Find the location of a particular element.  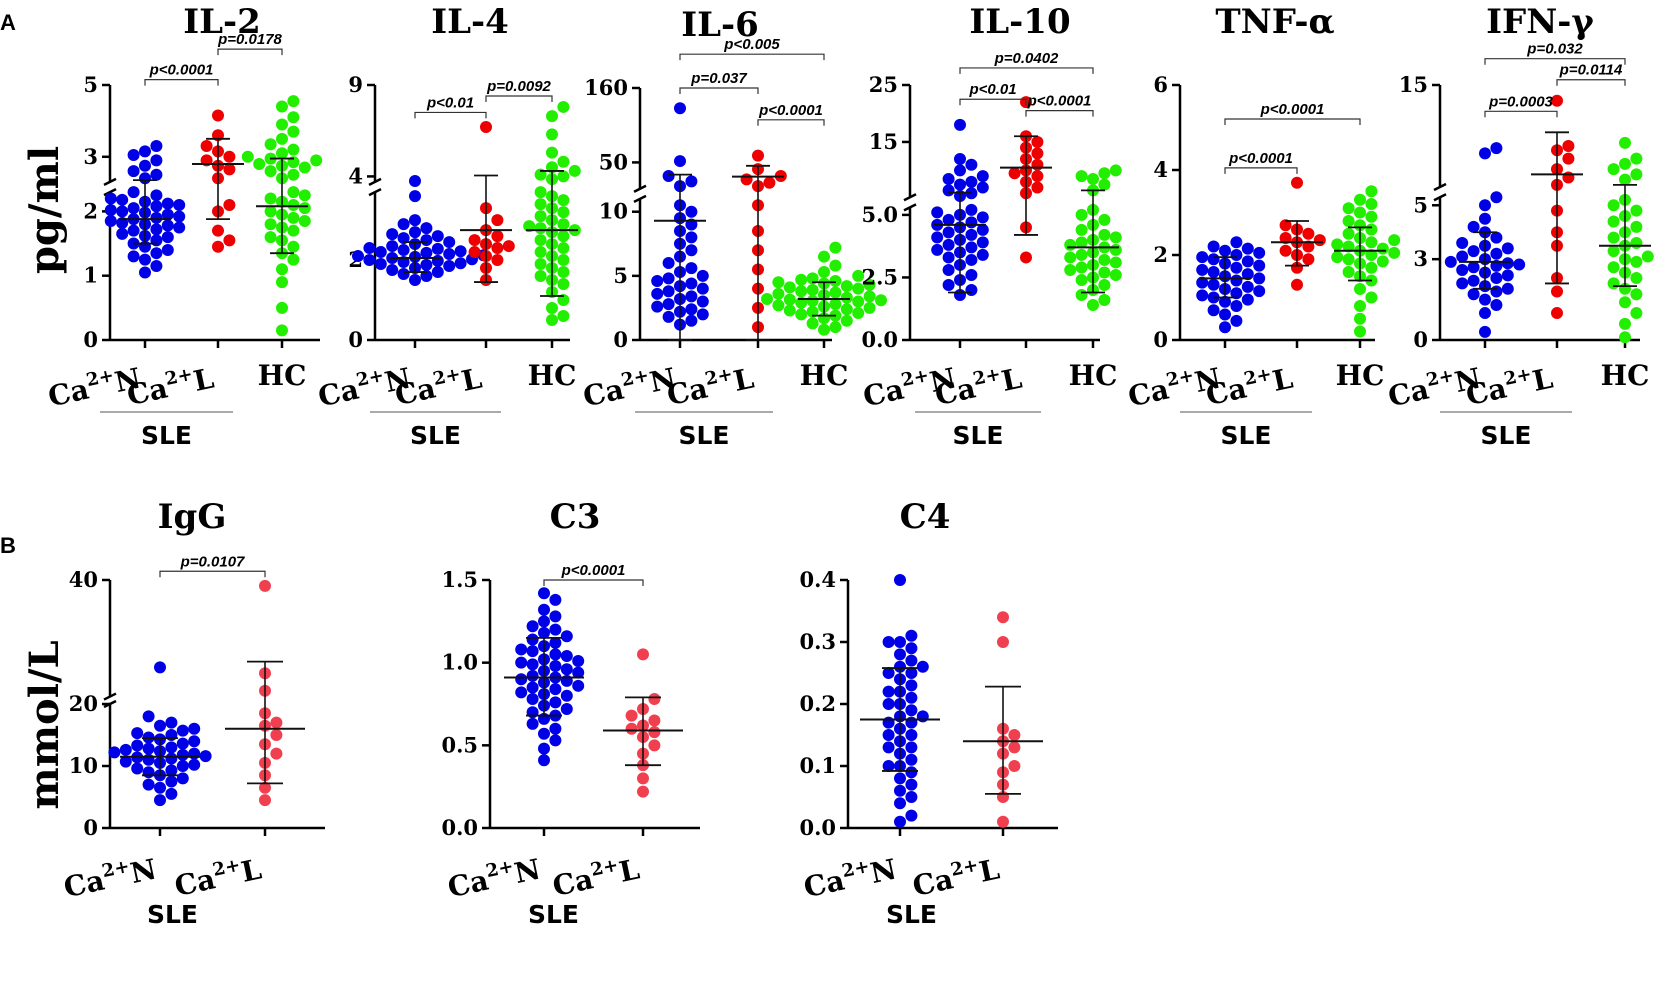

p-value-label: p=0.0402 is located at coordinates (1026, 58).